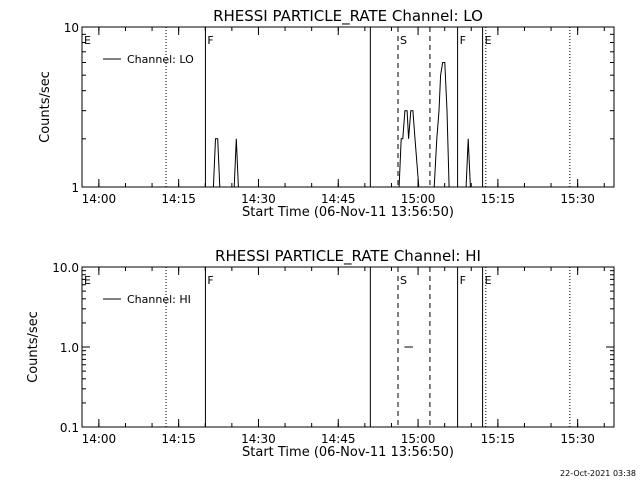 The width and height of the screenshot is (640, 480). What do you see at coordinates (75, 188) in the screenshot?
I see `y-tick-label: 1` at bounding box center [75, 188].